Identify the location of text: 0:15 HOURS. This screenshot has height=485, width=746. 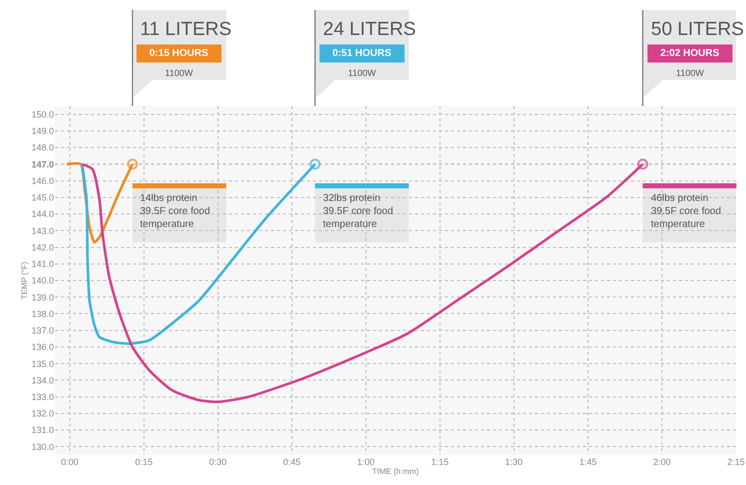
(179, 53).